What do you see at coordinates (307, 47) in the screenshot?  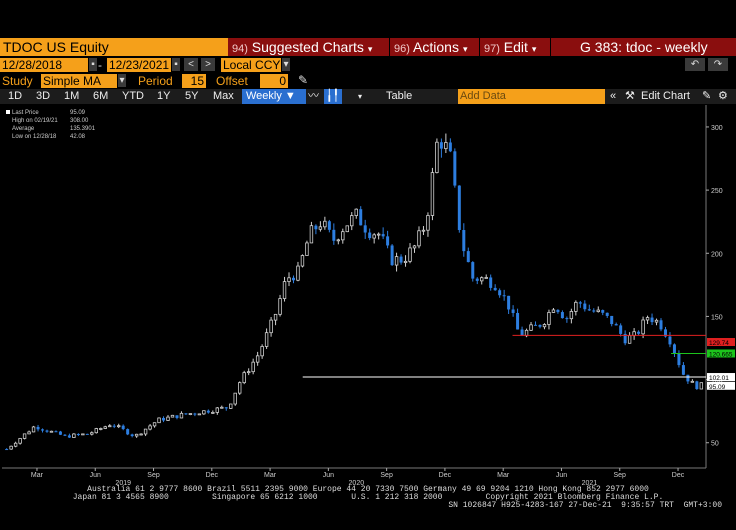 I see `suggested-charts-label: Suggested Charts` at bounding box center [307, 47].